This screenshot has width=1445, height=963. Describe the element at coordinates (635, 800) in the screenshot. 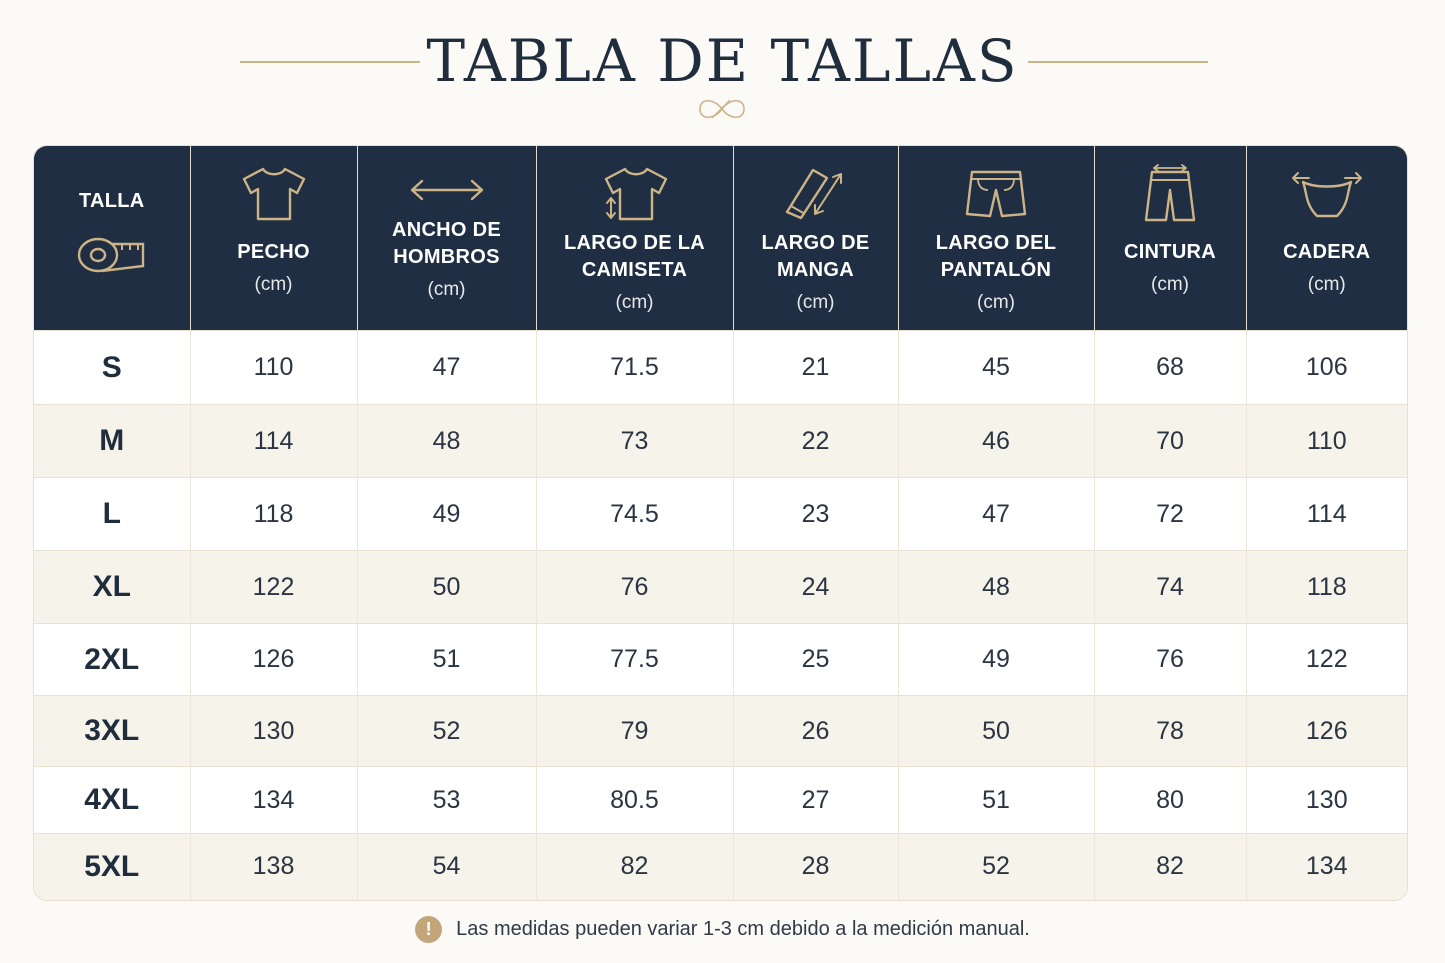

I see `value-cell: 80.5` at that location.